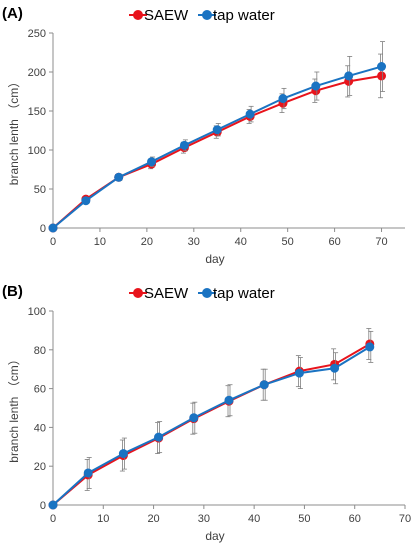 Image resolution: width=417 pixels, height=550 pixels. I want to click on y-tick-label: 150, so click(37, 112).